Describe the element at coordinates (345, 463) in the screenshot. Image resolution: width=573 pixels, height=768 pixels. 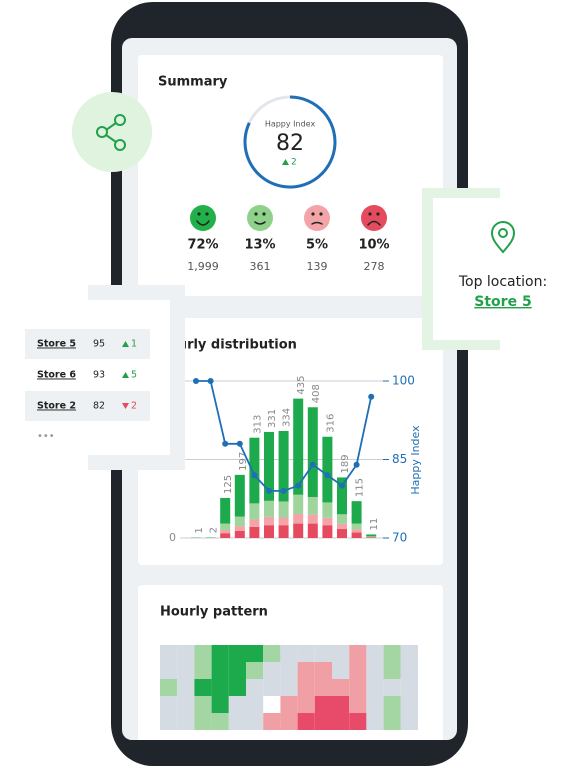
I see `bar-total-label: 189` at that location.